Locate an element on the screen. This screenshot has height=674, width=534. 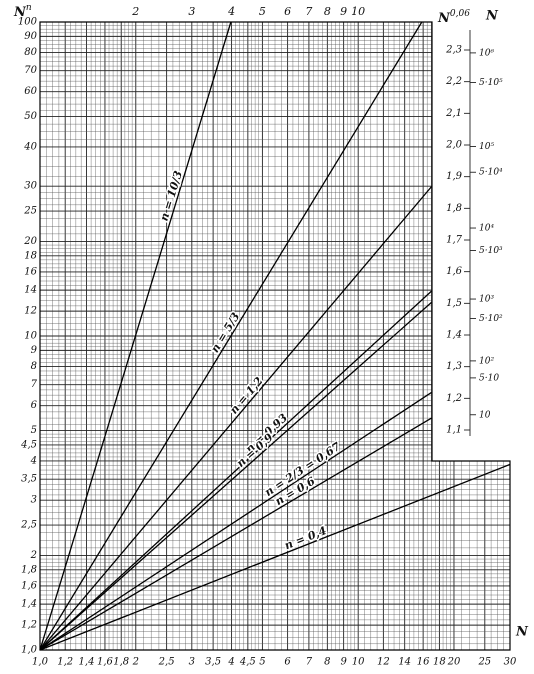
y-tick-label: 40 is located at coordinates (30, 146).